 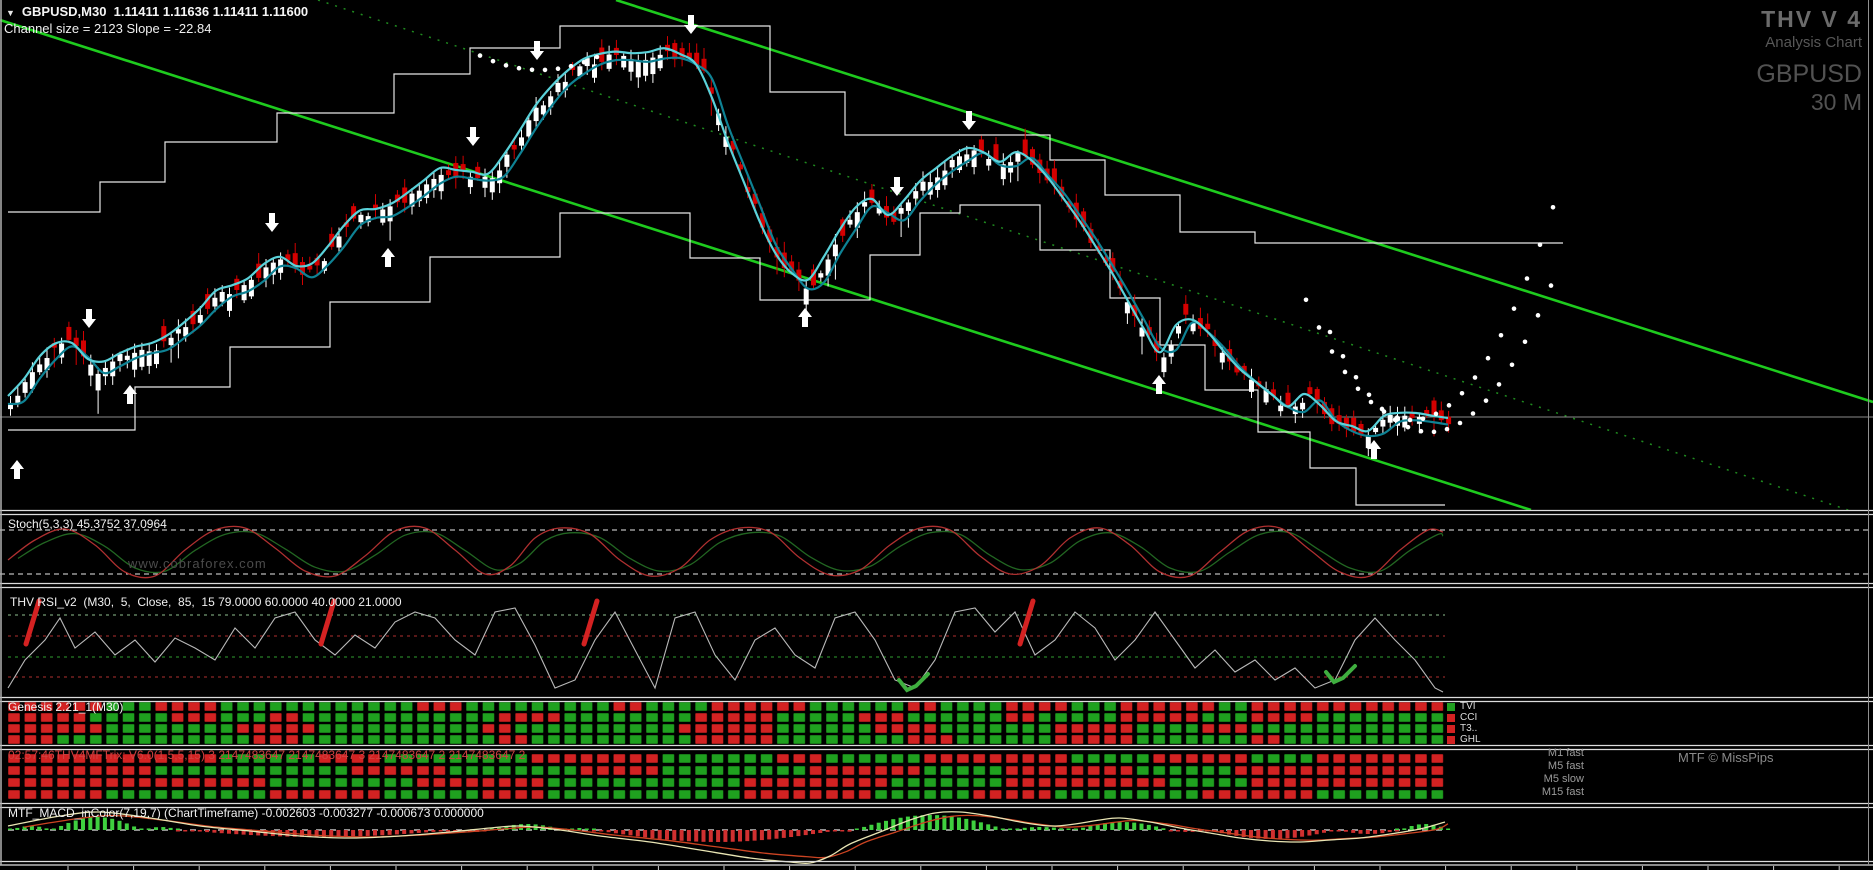 What do you see at coordinates (730, 552) in the screenshot?
I see `stoch-signal-line` at bounding box center [730, 552].